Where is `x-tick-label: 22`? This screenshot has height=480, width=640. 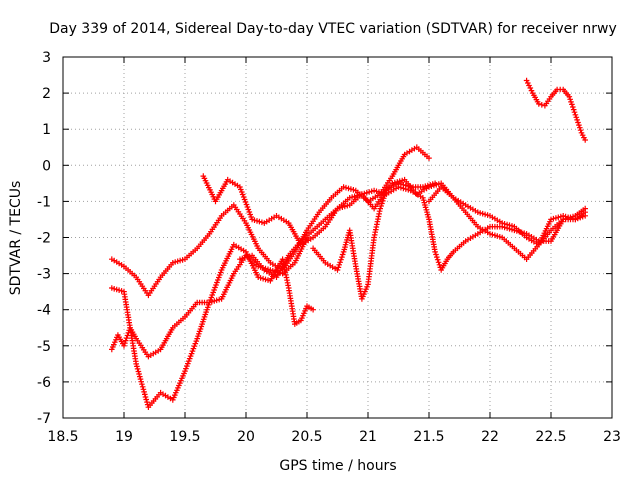
x-tick-label: 22 is located at coordinates (490, 437).